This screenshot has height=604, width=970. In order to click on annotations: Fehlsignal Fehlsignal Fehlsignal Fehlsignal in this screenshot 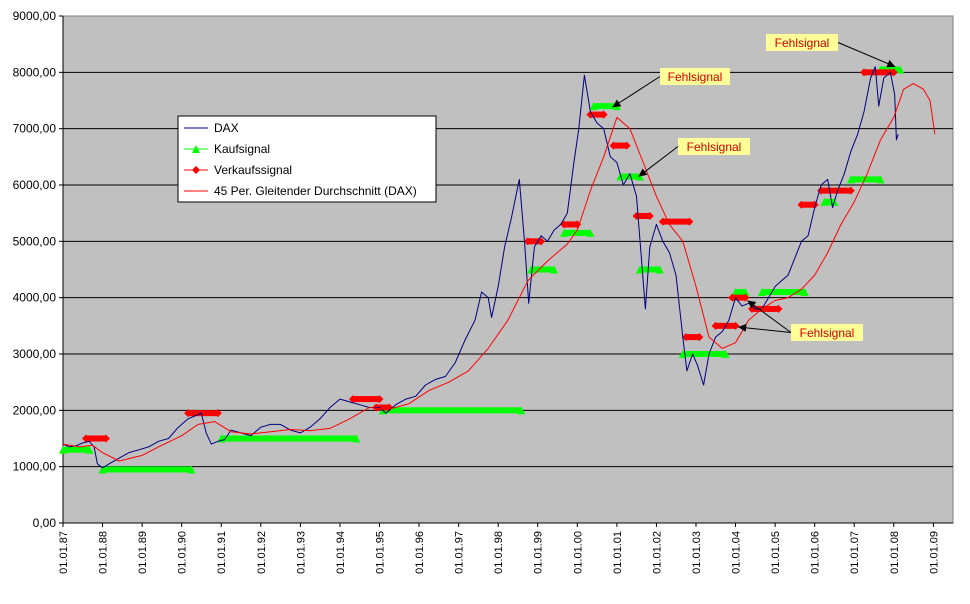, I will do `click(754, 187)`.